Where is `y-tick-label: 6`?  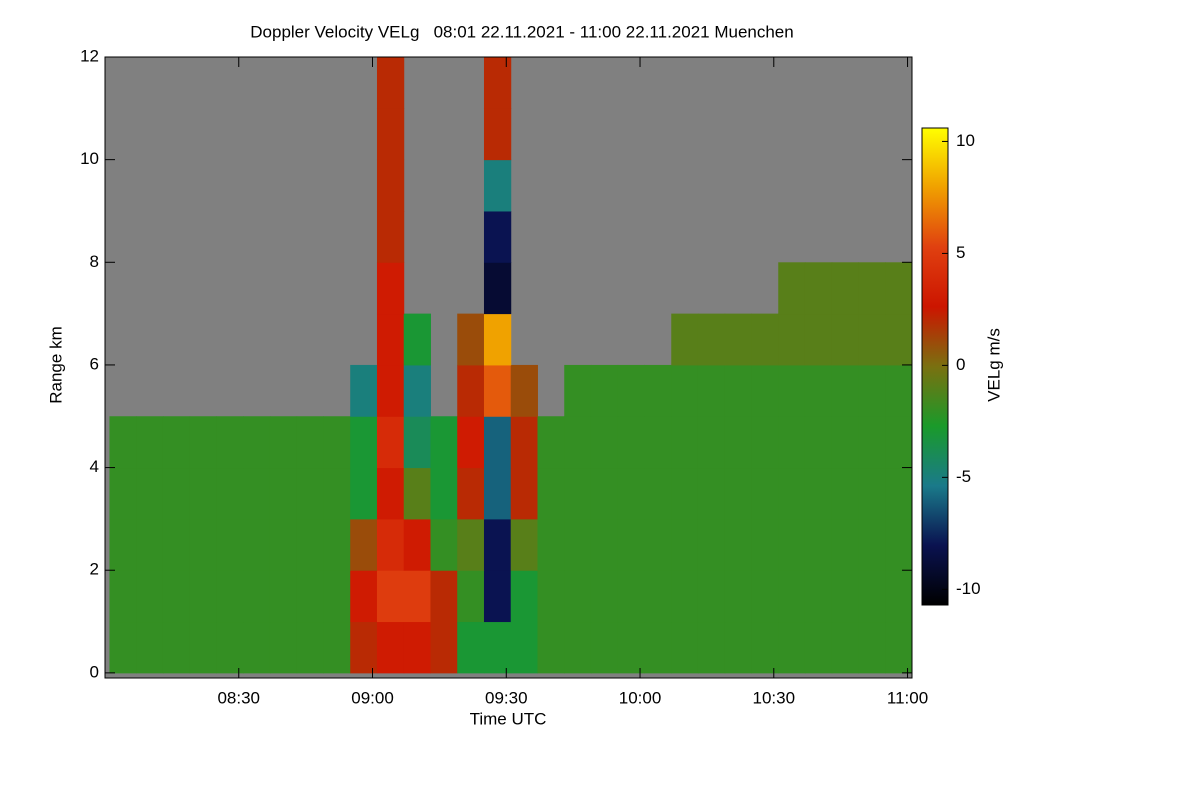 y-tick-label: 6 is located at coordinates (94, 363).